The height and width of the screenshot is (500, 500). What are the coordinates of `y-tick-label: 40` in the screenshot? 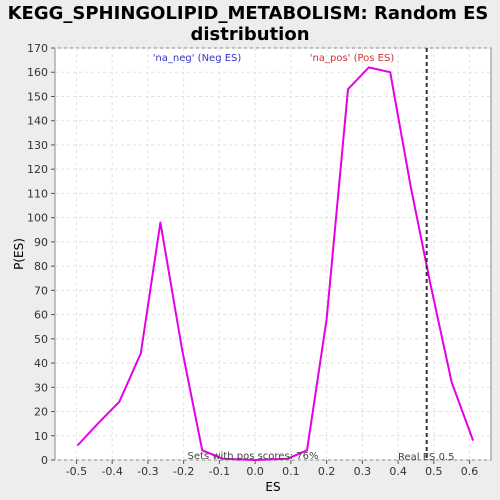 It's located at (41, 363).